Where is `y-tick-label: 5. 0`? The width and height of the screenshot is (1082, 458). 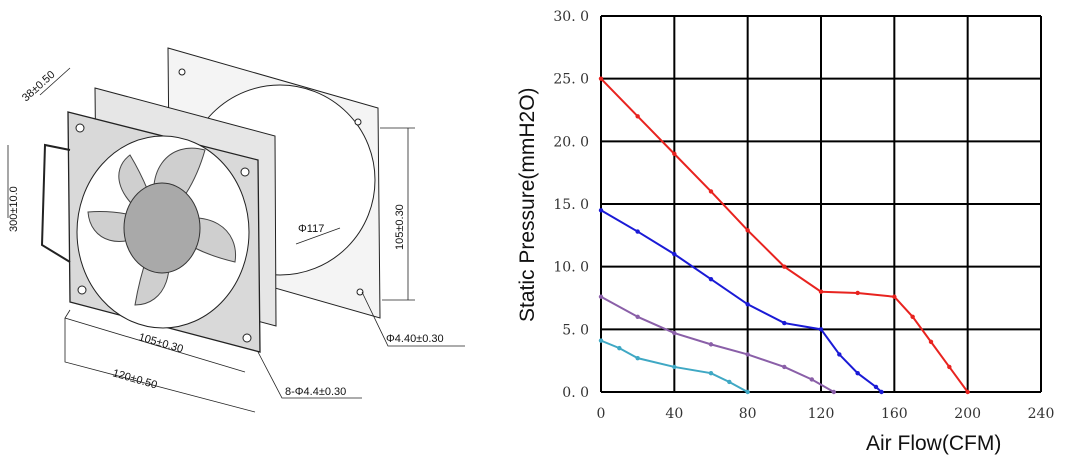
y-tick-label: 5. 0 is located at coordinates (575, 330).